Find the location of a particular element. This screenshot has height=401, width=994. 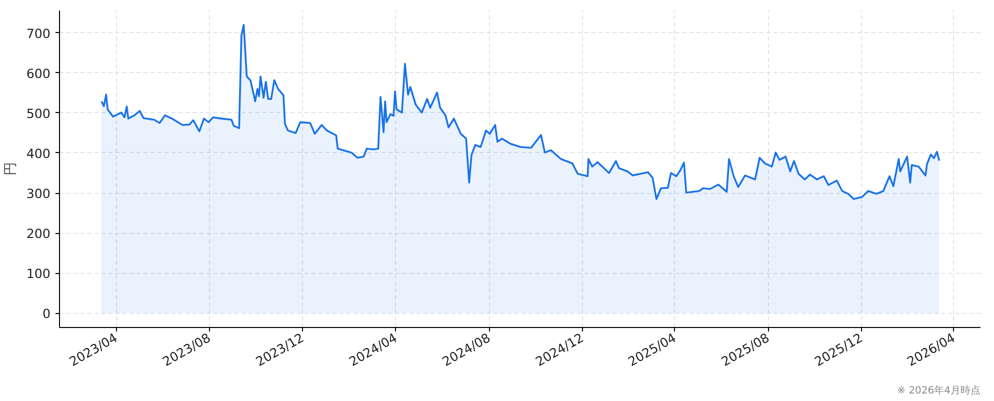

y-tick-label: 500 is located at coordinates (38, 113).